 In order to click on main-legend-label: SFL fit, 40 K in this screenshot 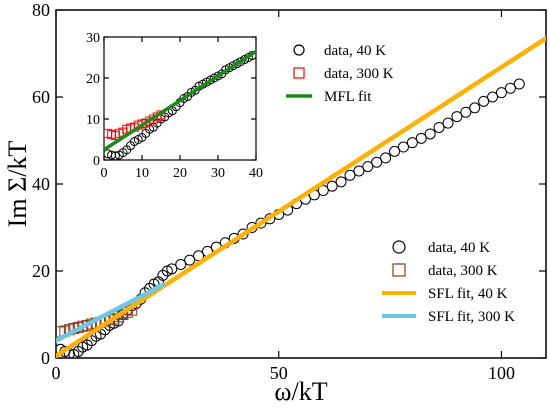, I will do `click(468, 294)`.